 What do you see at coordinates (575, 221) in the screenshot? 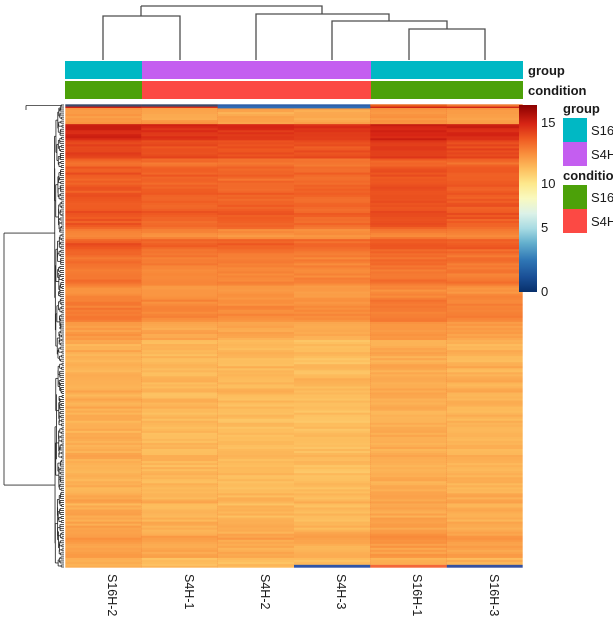
I see `legend-swatch-condition-s4h` at bounding box center [575, 221].